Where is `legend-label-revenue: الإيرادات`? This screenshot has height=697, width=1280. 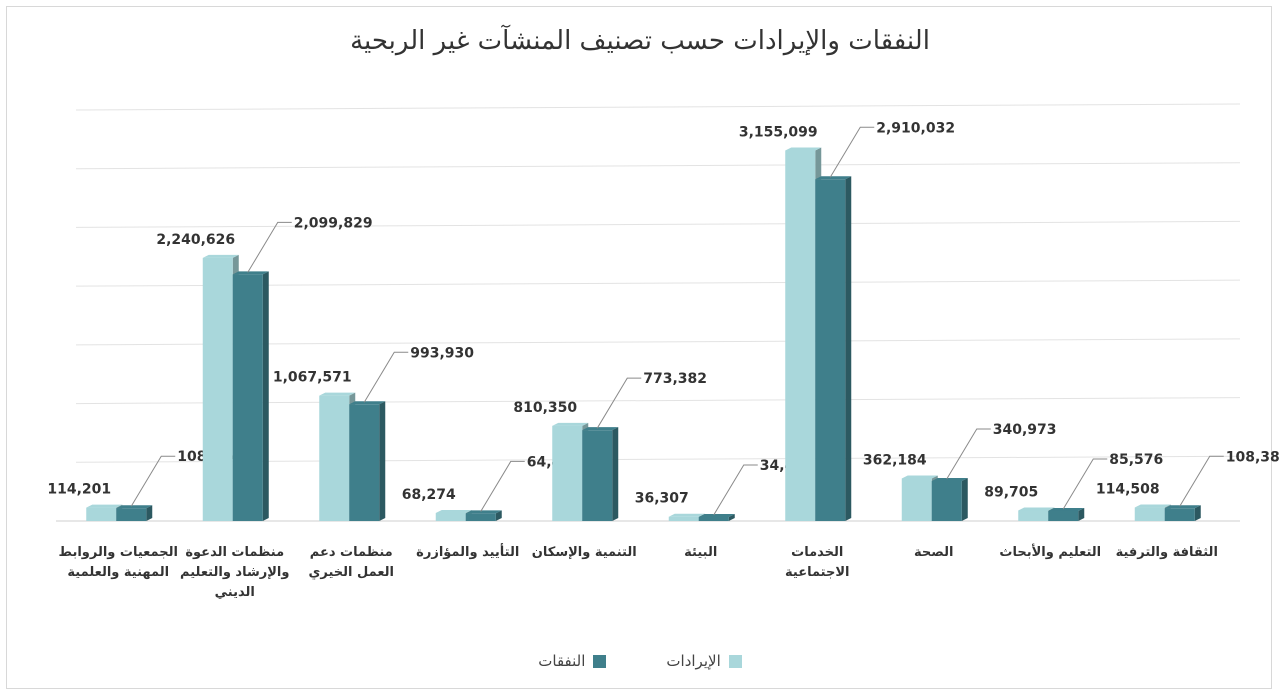 legend-label-revenue: الإيرادات is located at coordinates (693, 661).